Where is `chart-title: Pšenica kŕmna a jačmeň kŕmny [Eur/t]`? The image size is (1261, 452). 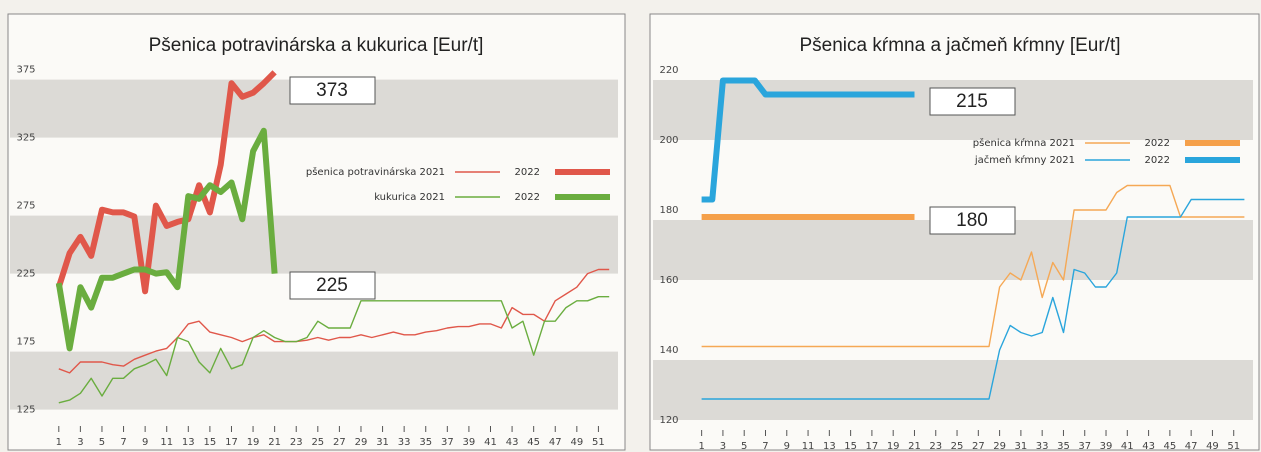
chart-title: Pšenica kŕmna a jačmeň kŕmny [Eur/t] is located at coordinates (960, 45).